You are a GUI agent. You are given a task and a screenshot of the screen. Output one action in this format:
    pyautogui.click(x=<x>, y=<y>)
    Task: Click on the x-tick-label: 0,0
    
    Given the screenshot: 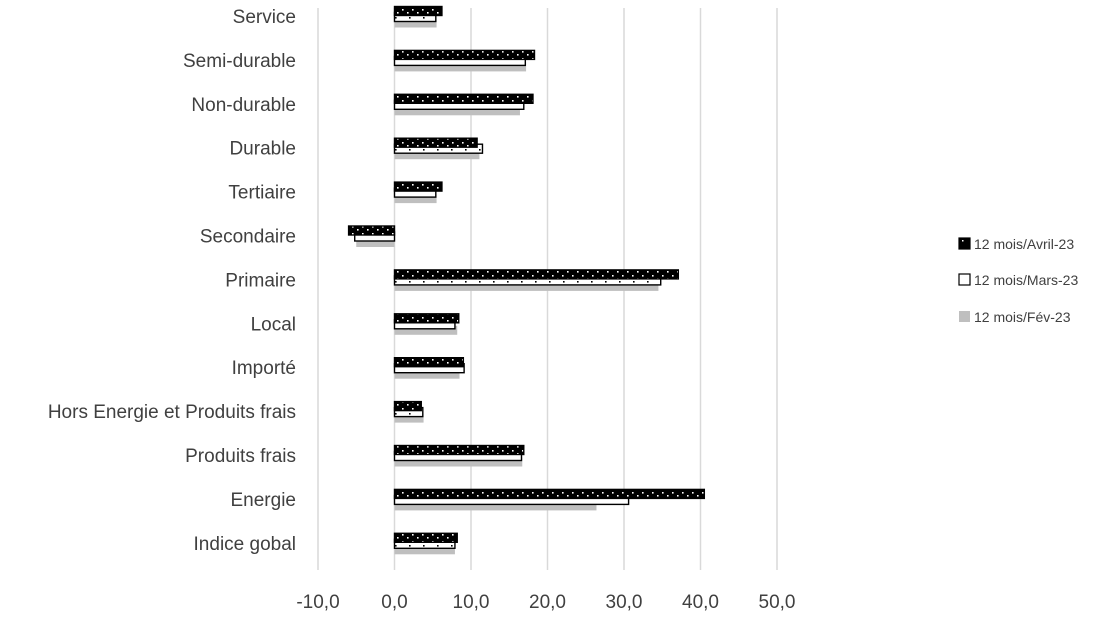 What is the action you would take?
    pyautogui.click(x=394, y=602)
    